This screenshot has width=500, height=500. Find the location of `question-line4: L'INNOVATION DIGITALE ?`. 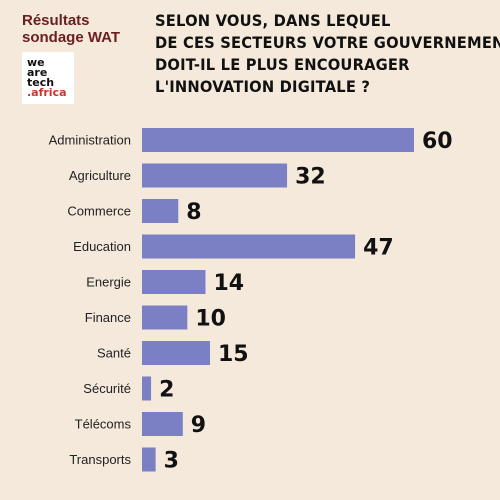

question-line4: L'INNOVATION DIGITALE ? is located at coordinates (263, 86).